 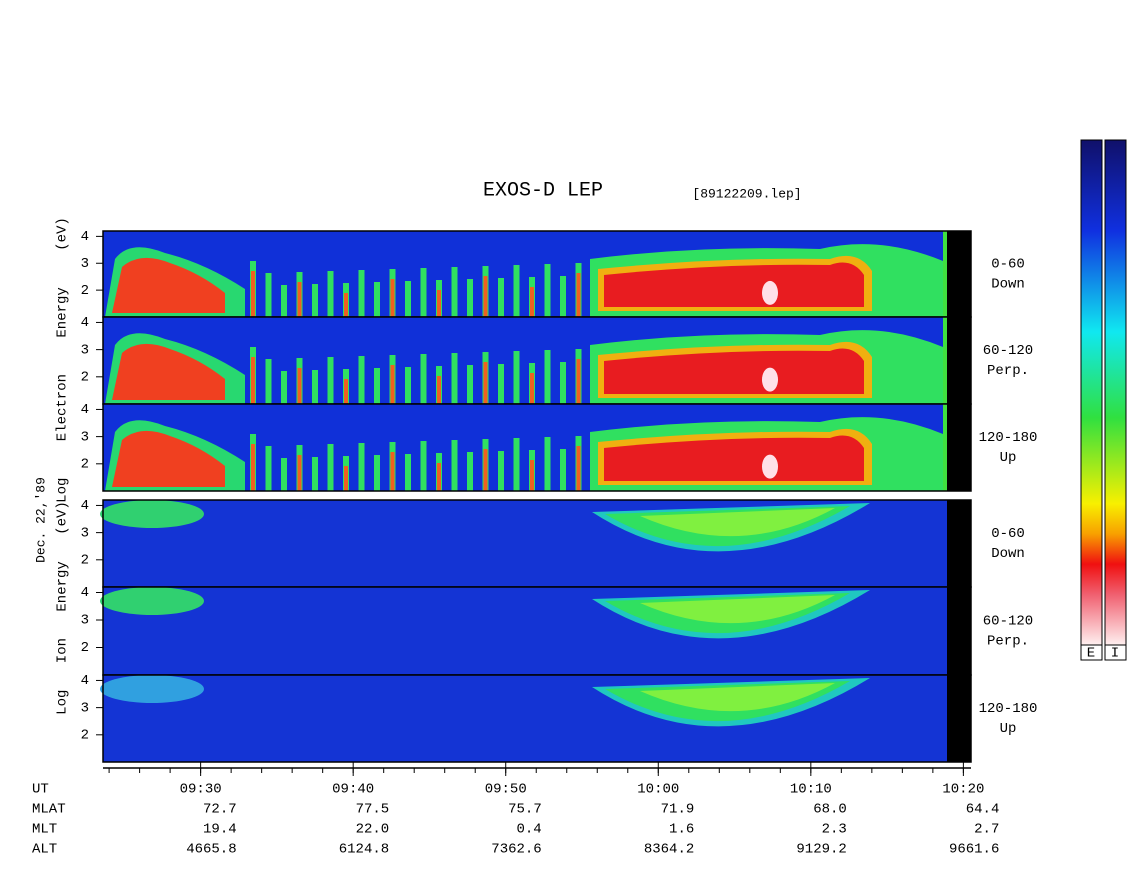 What do you see at coordinates (44, 830) in the screenshot?
I see `ephemeris-name: MLT` at bounding box center [44, 830].